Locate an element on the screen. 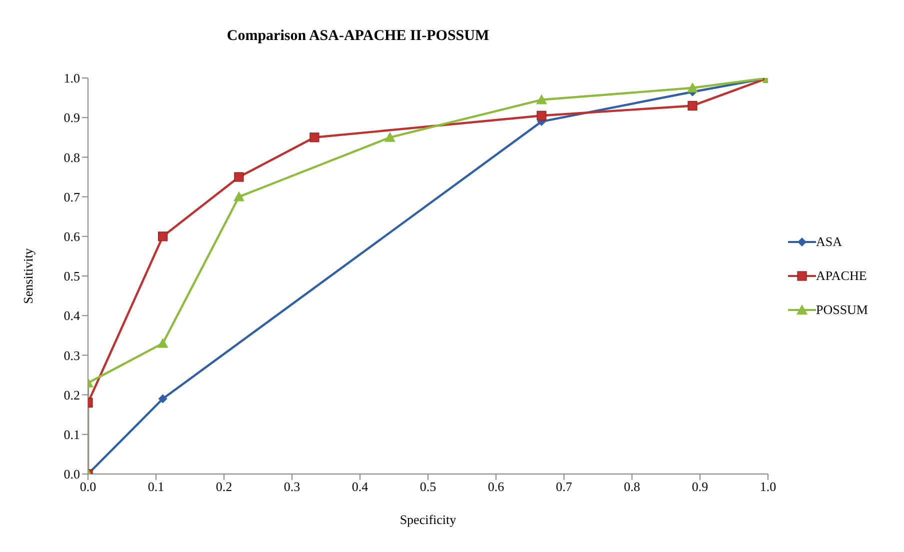  y-tick-label: 1.0 is located at coordinates (72, 78).